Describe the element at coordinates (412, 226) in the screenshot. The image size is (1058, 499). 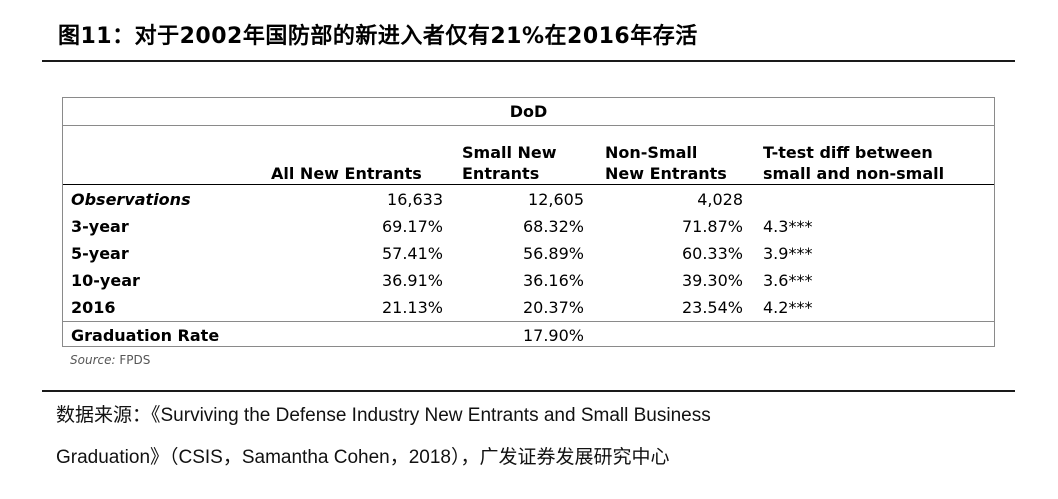
I see `cell-all: 69.17%` at that location.